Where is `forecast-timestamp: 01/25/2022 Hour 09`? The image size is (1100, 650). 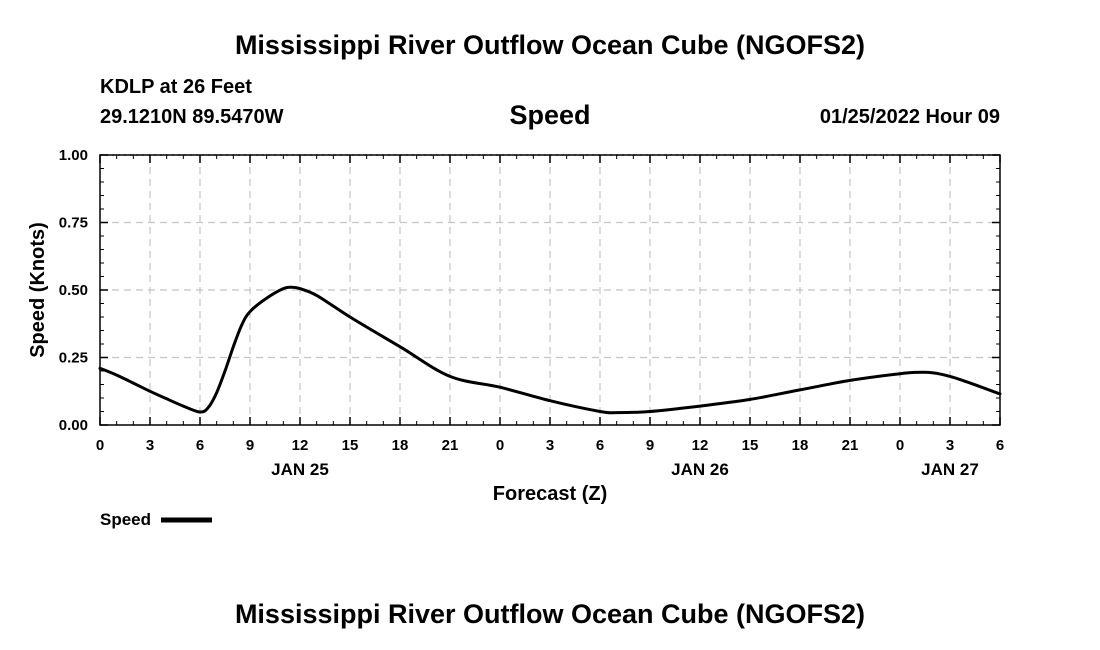
forecast-timestamp: 01/25/2022 Hour 09 is located at coordinates (909, 117).